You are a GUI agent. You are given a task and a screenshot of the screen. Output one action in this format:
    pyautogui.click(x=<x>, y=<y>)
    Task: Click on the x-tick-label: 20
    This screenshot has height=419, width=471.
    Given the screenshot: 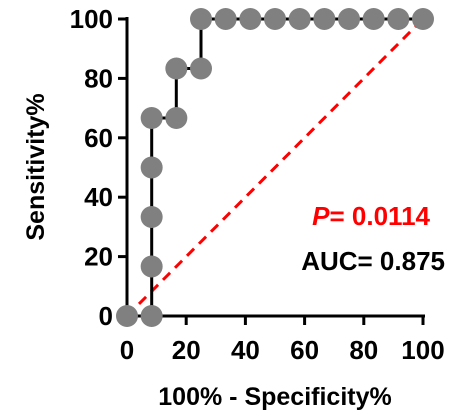 What is the action you would take?
    pyautogui.click(x=186, y=350)
    